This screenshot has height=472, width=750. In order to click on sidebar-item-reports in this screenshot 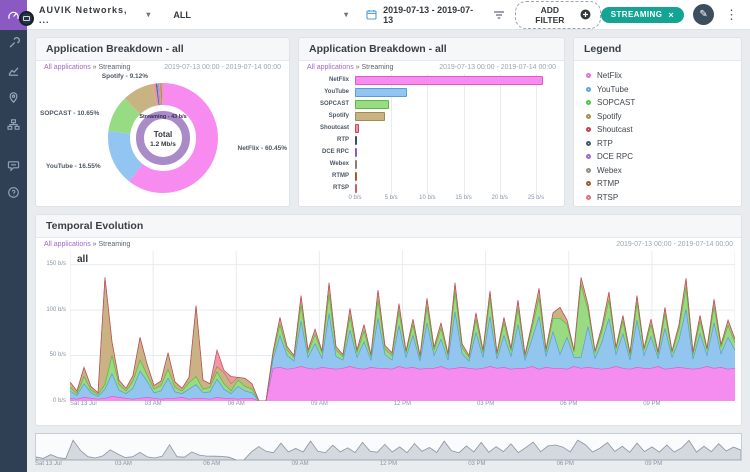, I will do `click(13, 70)`.